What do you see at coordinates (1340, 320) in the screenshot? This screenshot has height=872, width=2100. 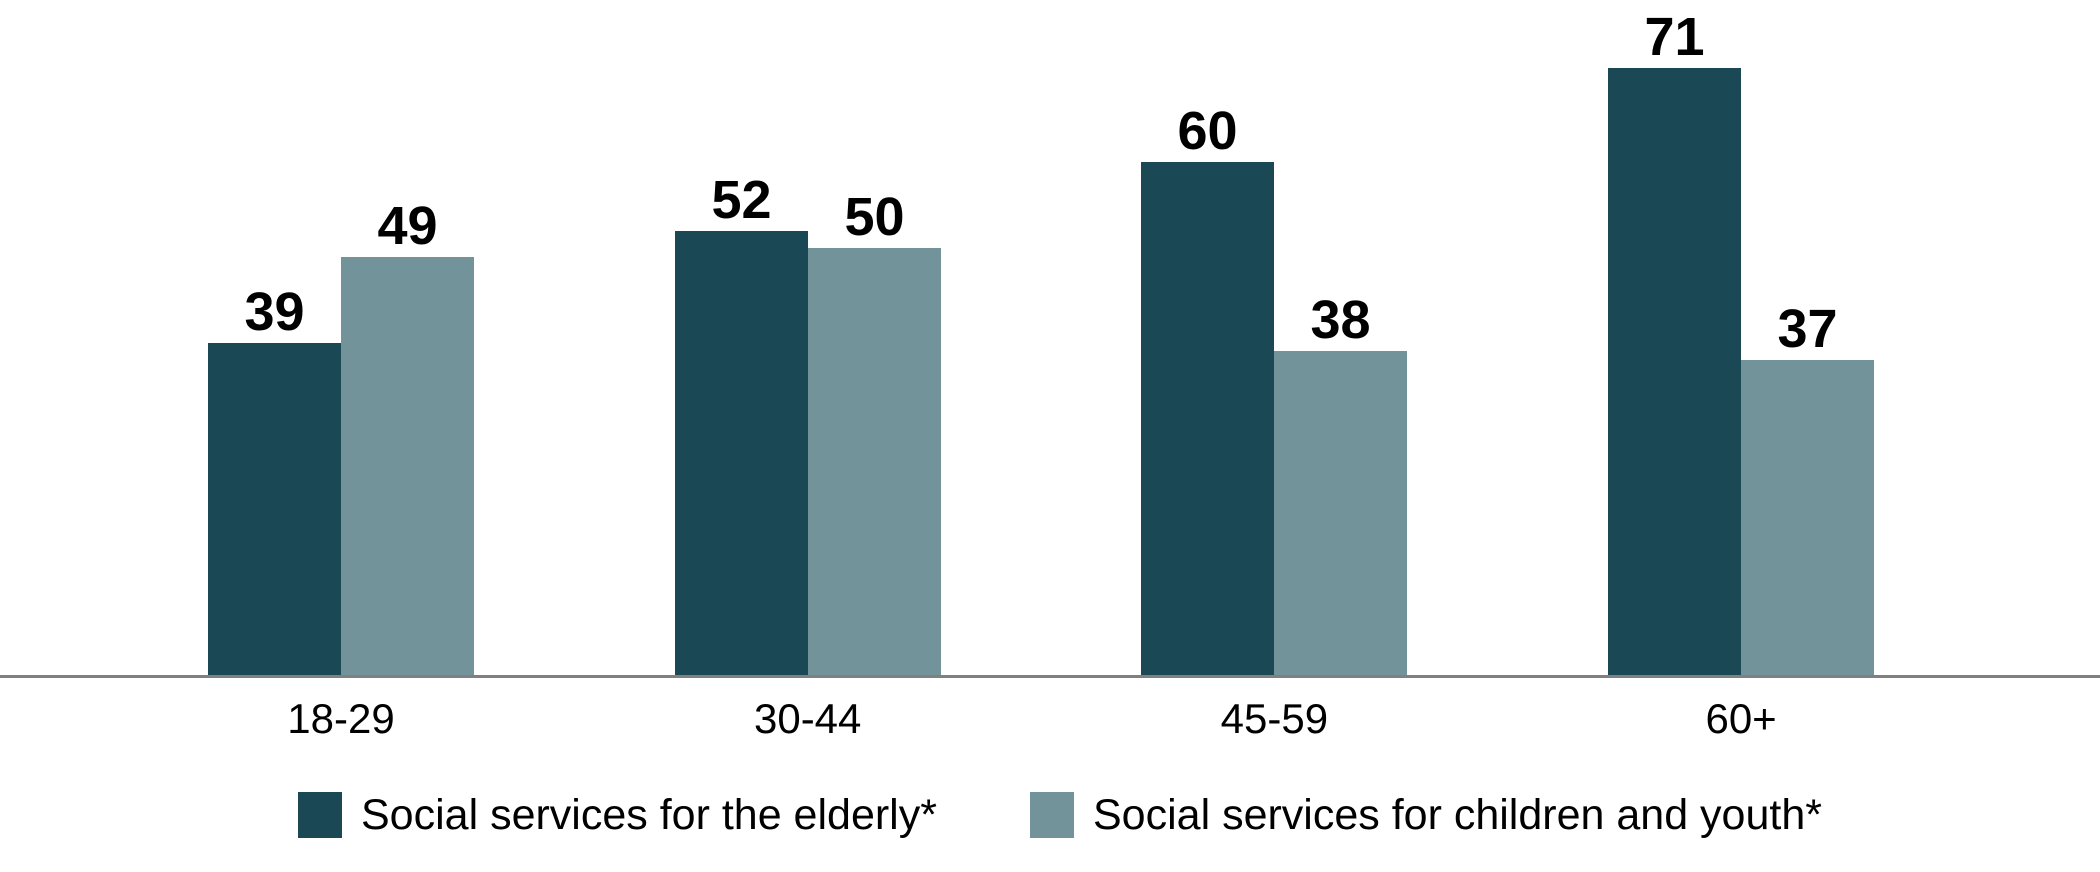 I see `value-label-45-59-children: 38` at bounding box center [1340, 320].